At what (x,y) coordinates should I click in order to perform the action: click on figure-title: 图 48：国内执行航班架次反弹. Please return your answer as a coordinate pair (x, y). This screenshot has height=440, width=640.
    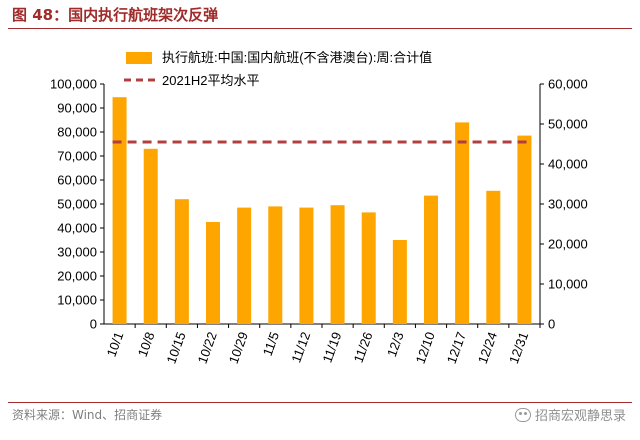
    Looking at the image, I should click on (115, 15).